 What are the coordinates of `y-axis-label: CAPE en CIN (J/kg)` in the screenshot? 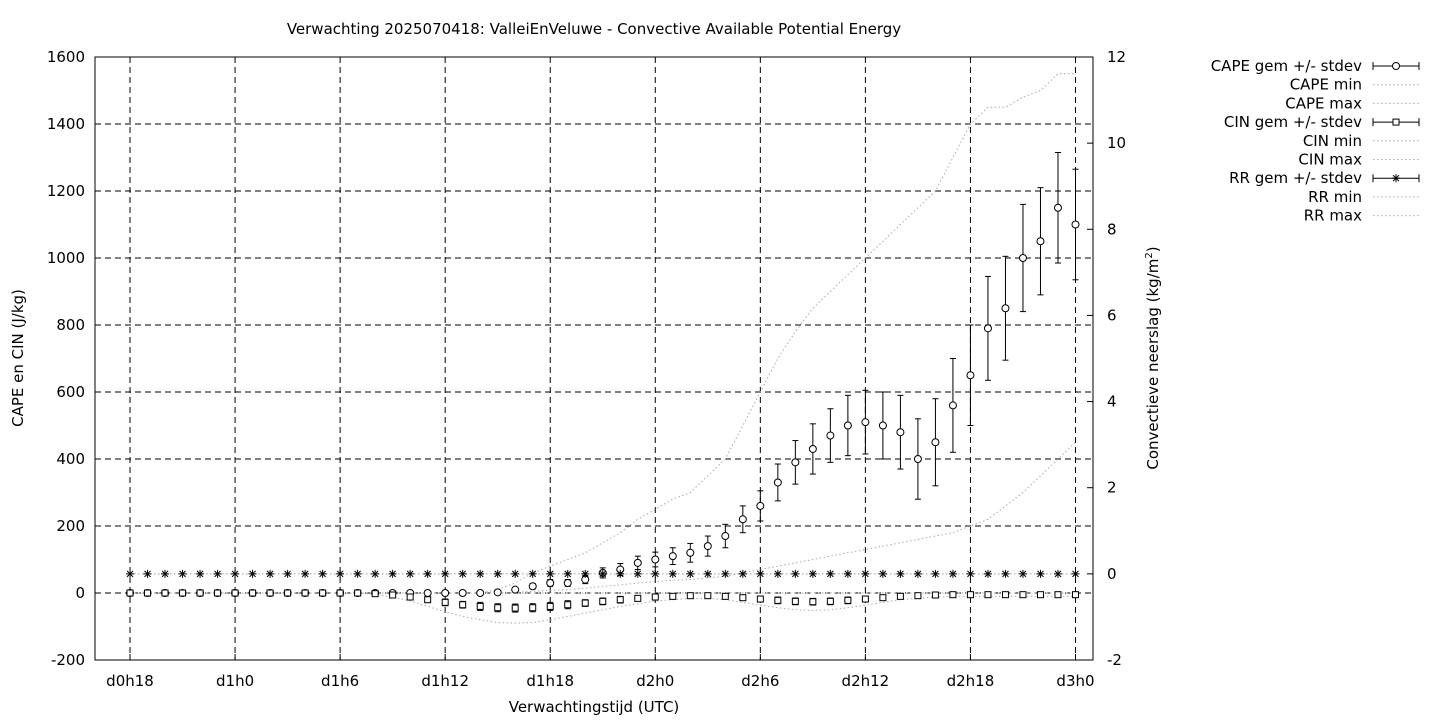 It's located at (18, 358).